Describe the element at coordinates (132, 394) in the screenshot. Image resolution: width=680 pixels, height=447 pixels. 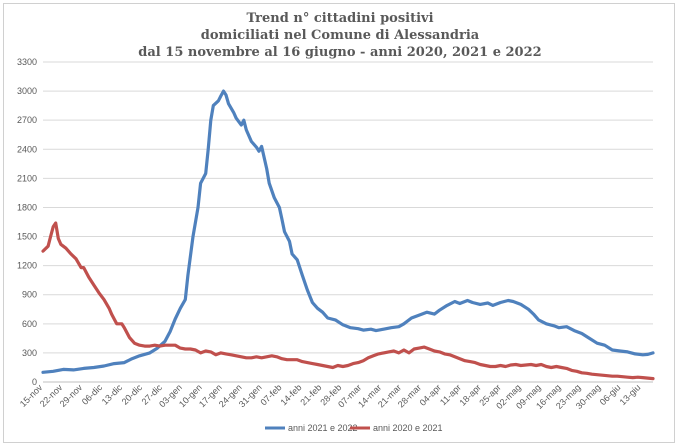
I see `x-tick-label: 20-dic` at that location.